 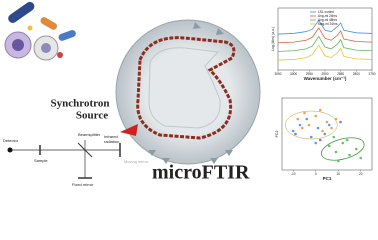 What do you see at coordinates (340, 74) in the screenshot?
I see `x-tick-label: 2850` at bounding box center [340, 74].